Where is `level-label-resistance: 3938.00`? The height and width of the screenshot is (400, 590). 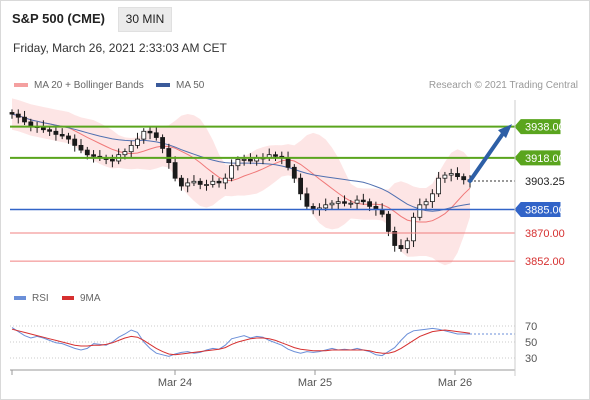 level-label-resistance: 3938.00 is located at coordinates (545, 128).